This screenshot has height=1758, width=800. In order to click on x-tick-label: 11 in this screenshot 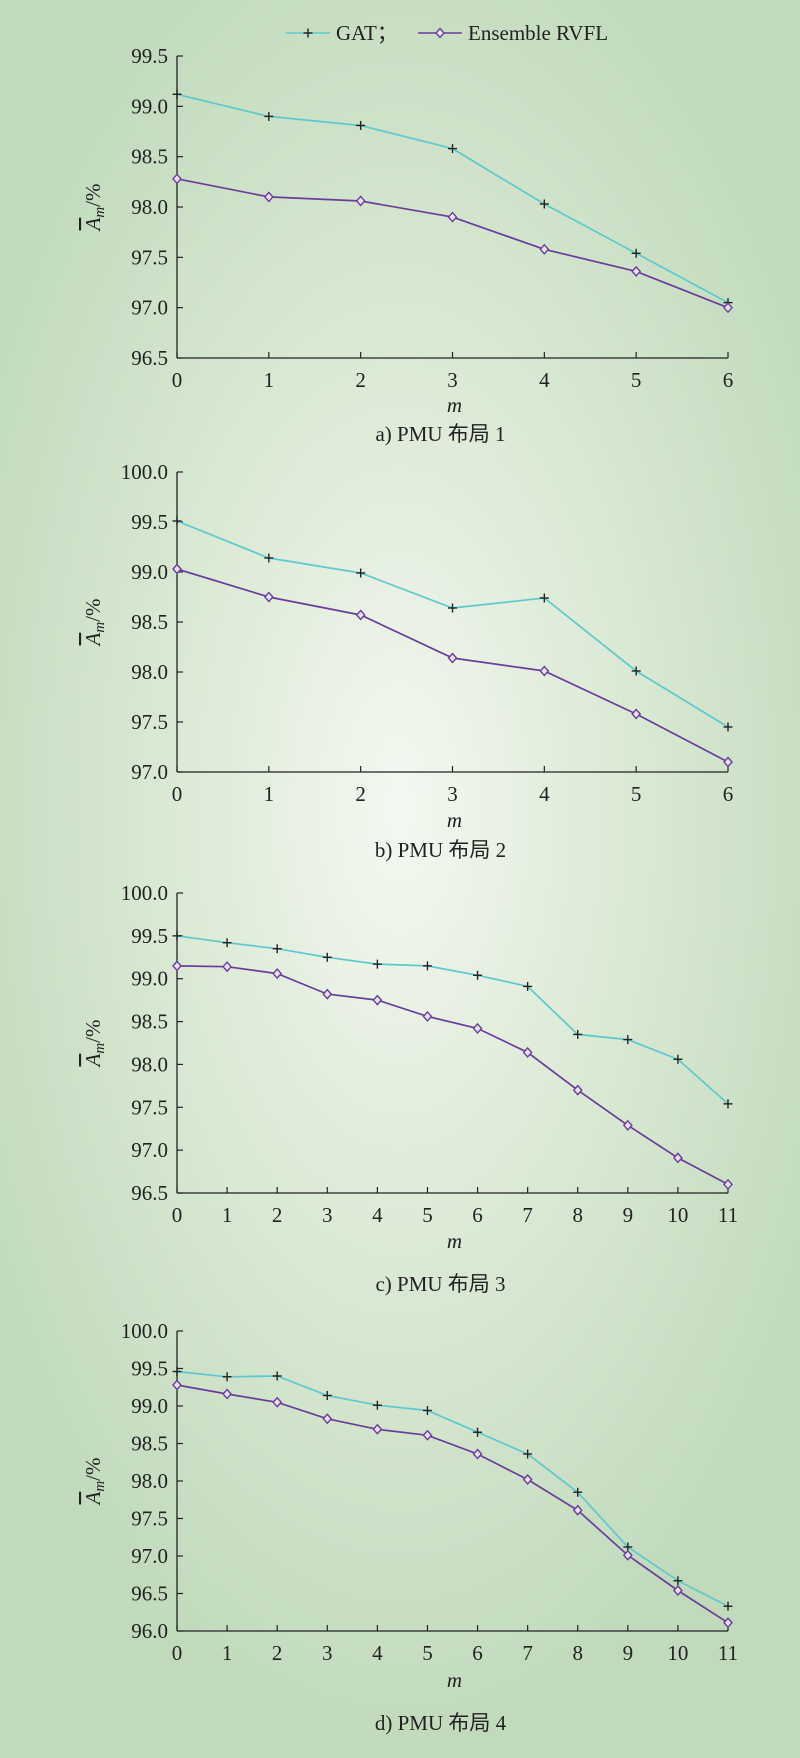, I will do `click(728, 1653)`.